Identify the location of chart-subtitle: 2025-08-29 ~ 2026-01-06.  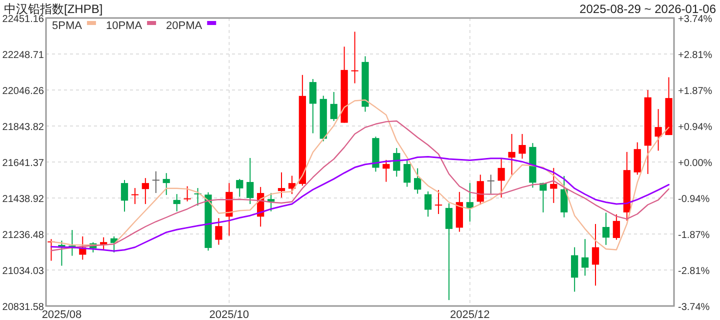
(648, 9).